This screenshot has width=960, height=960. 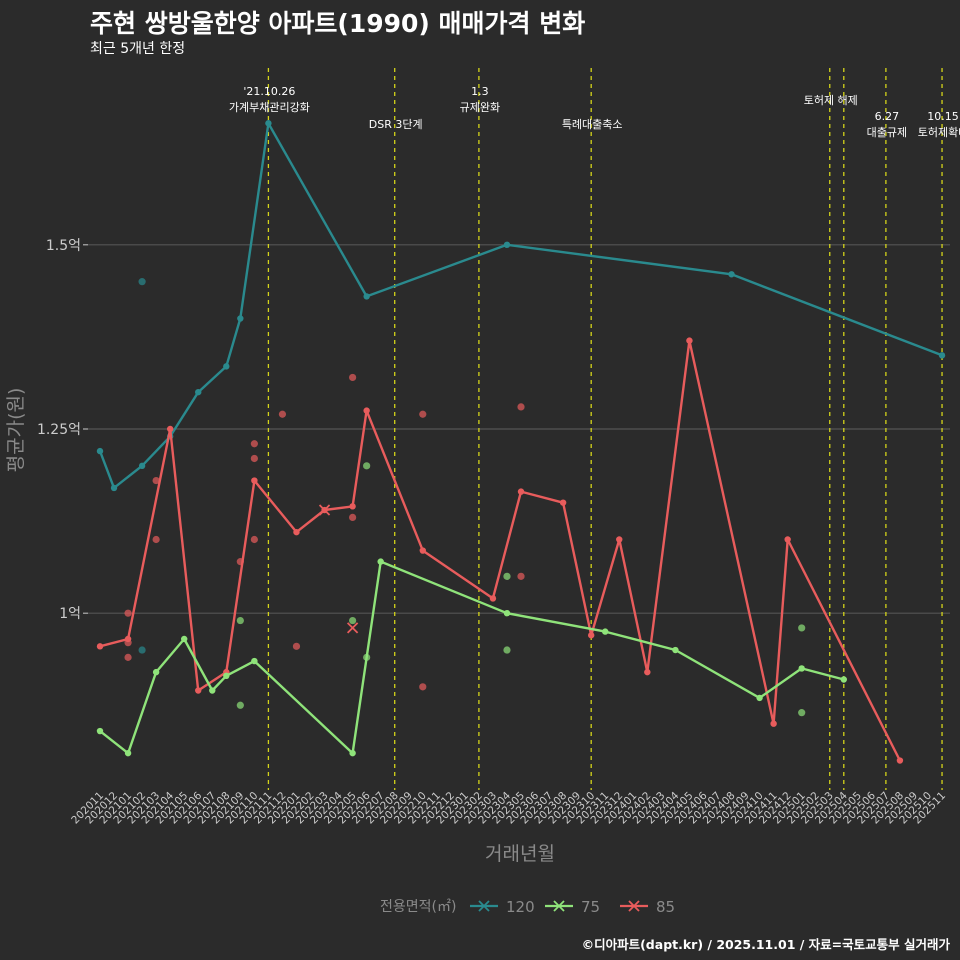 What do you see at coordinates (59, 430) in the screenshot?
I see `y-tick-label: 1.25억` at bounding box center [59, 430].